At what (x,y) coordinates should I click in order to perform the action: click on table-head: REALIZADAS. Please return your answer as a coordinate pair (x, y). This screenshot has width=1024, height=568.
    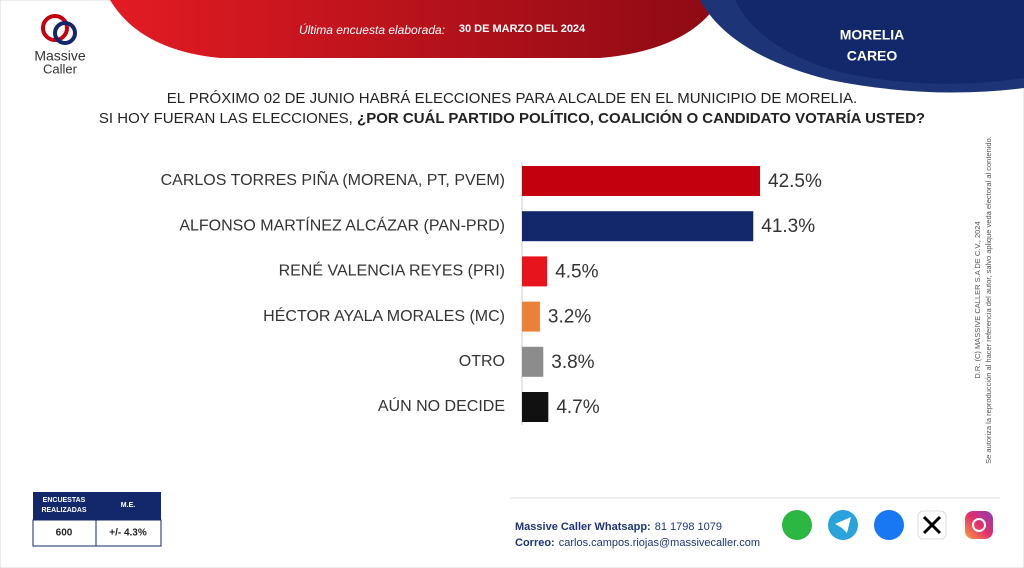
    Looking at the image, I should click on (63, 510).